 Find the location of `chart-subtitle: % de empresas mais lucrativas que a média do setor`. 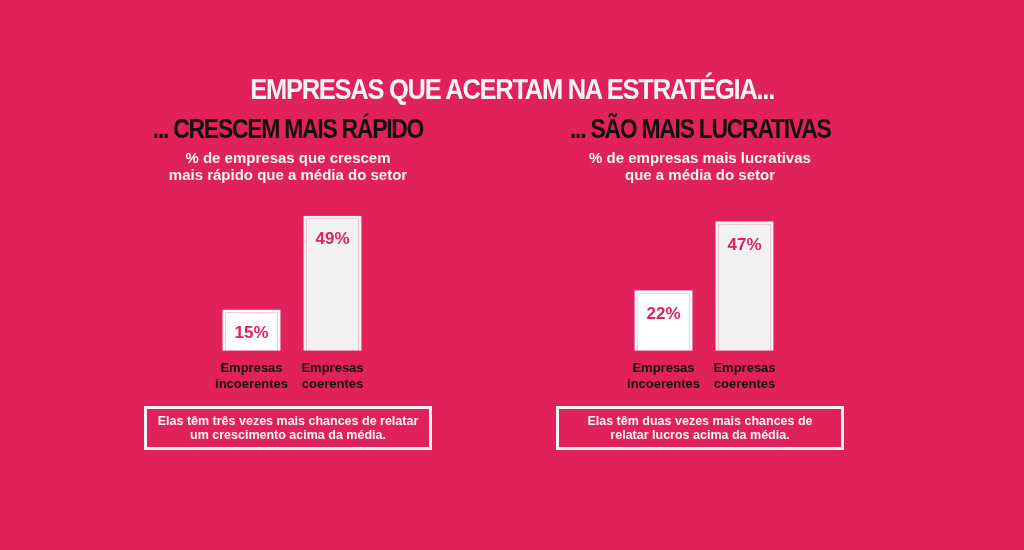

chart-subtitle: % de empresas mais lucrativas que a média do setor is located at coordinates (700, 167).